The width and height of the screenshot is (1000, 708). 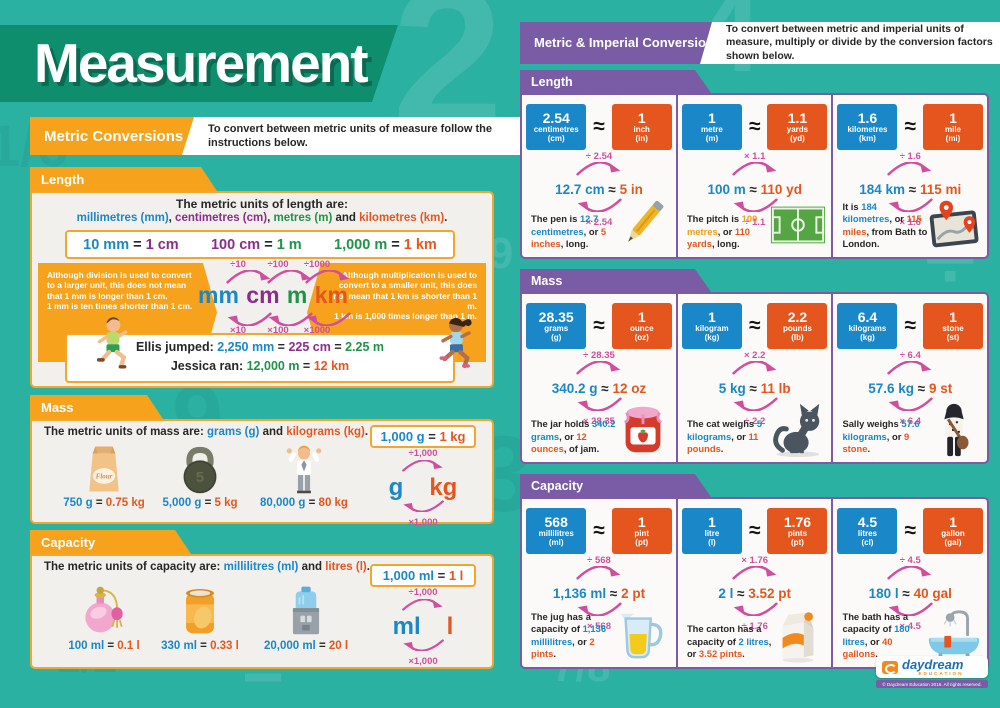 What do you see at coordinates (556, 531) in the screenshot?
I see `metric-unit-box: 568 millilitres (ml)` at bounding box center [556, 531].